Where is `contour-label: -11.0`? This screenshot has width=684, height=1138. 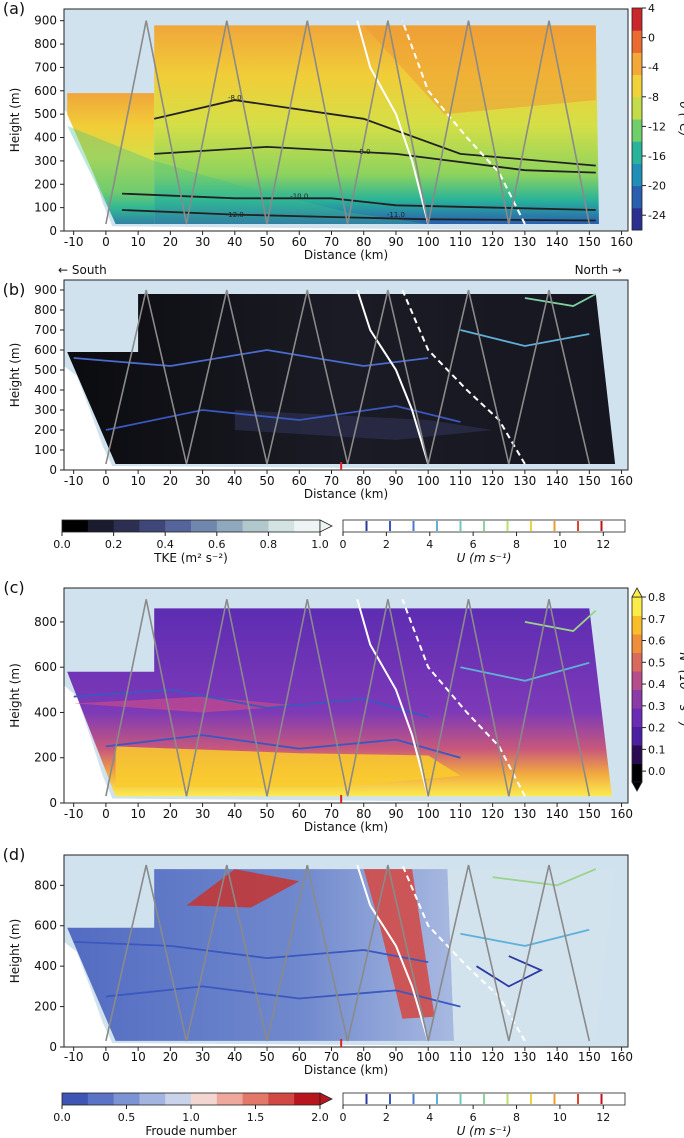
contour-label: -11.0 is located at coordinates (396, 215).